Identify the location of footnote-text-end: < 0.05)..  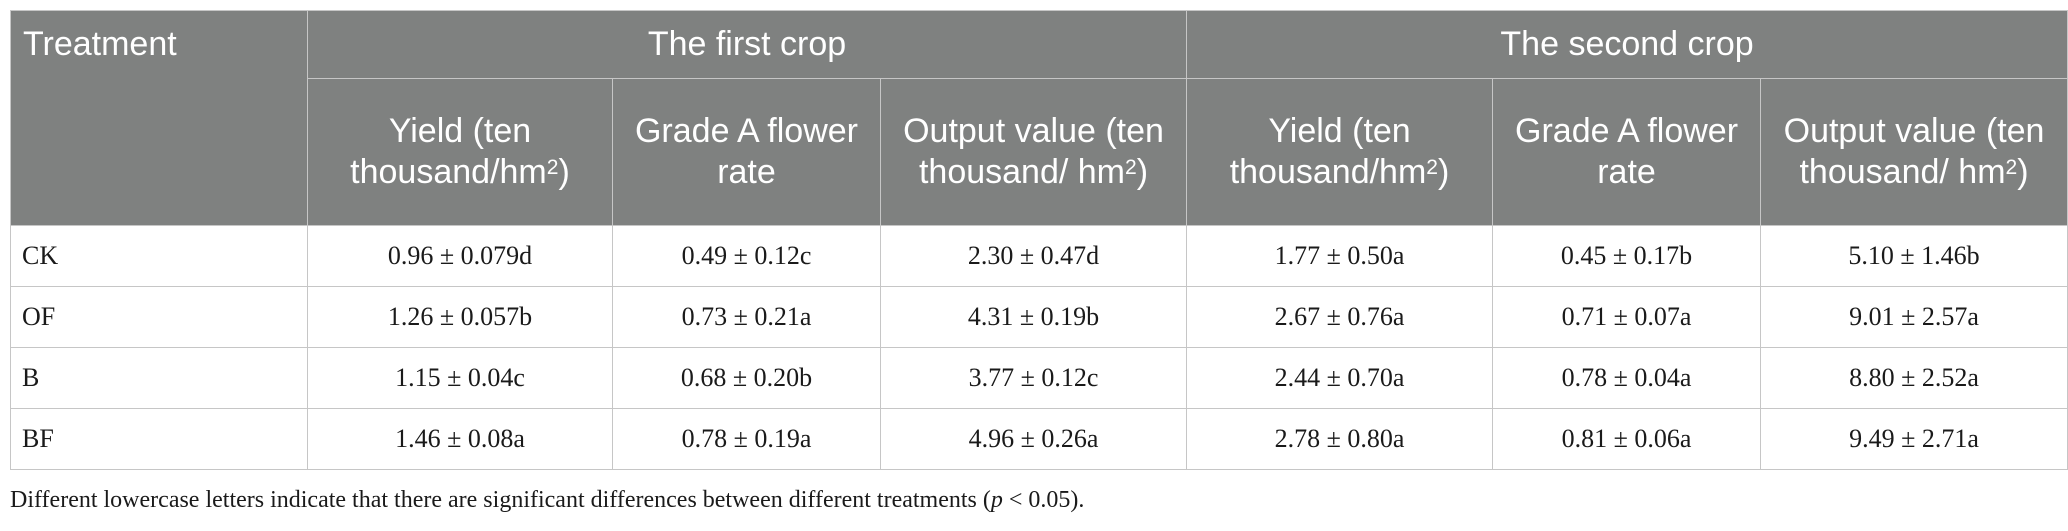
(1043, 500).